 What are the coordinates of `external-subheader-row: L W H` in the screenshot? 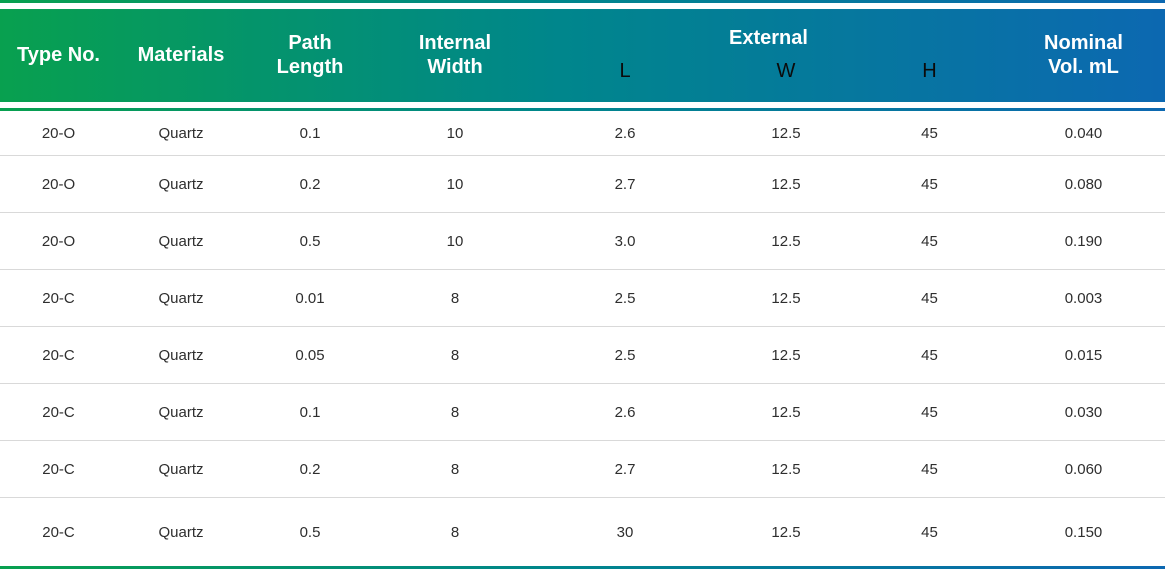 It's located at (768, 72).